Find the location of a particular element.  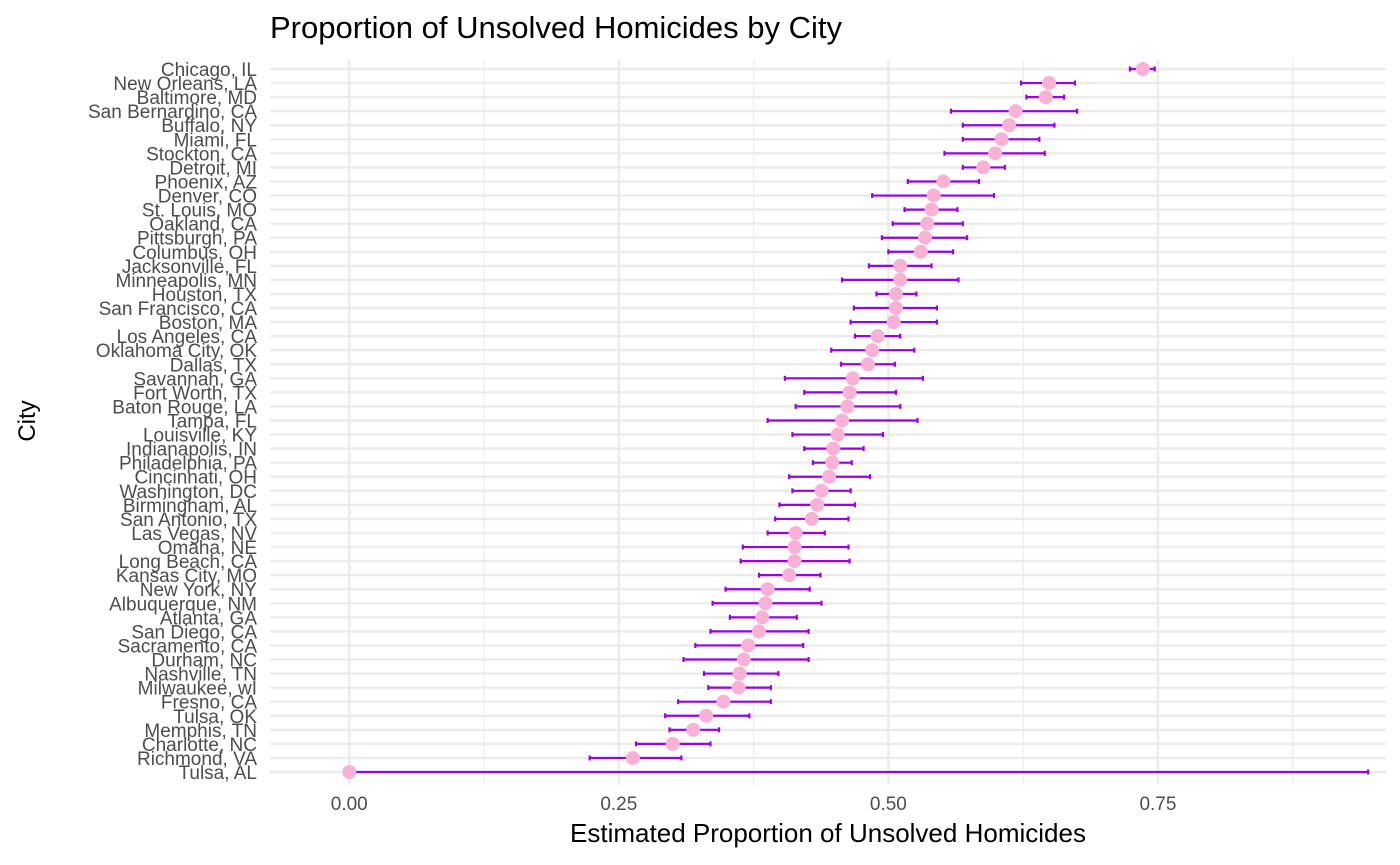

y-tick-label: Columbus, OH is located at coordinates (194, 253).